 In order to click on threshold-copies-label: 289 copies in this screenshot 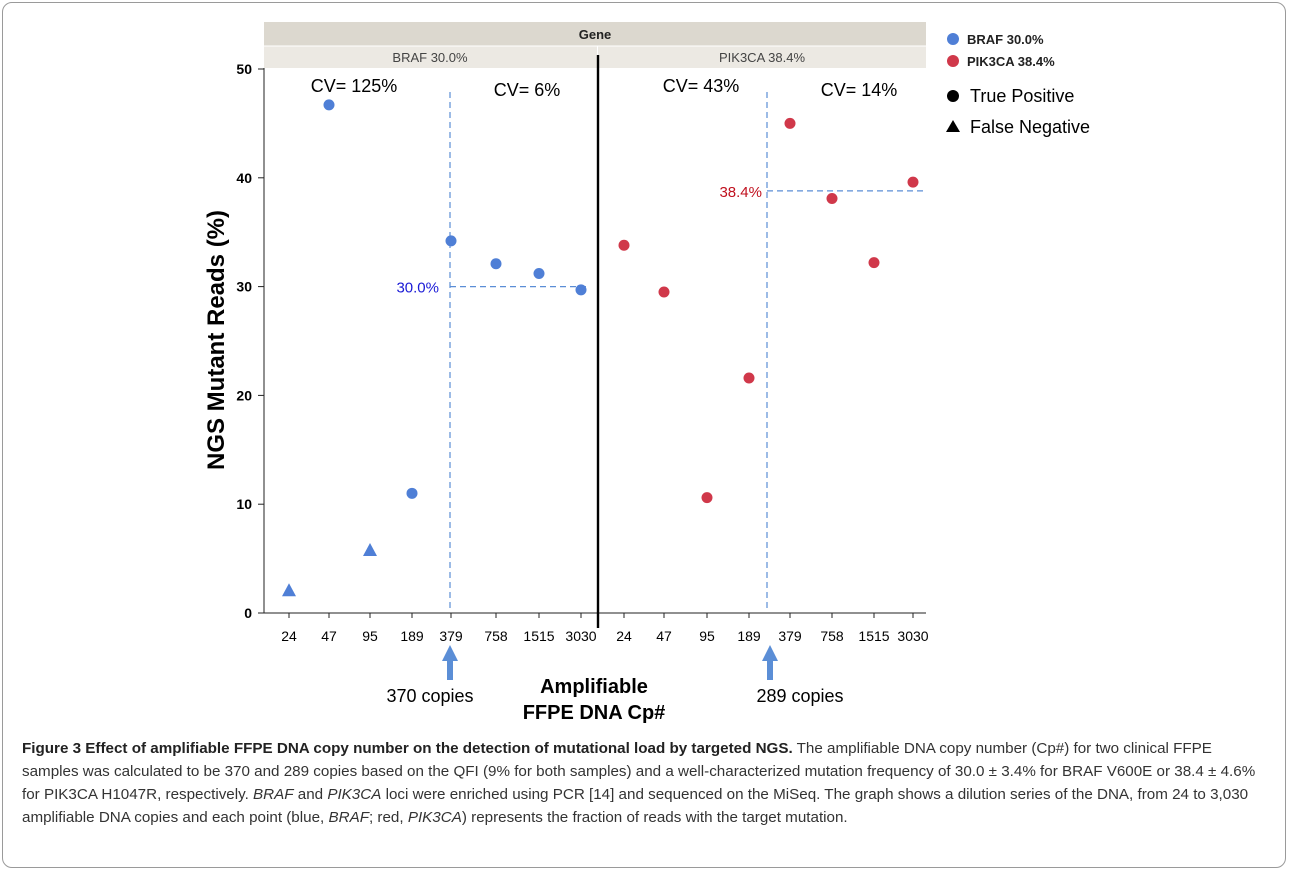, I will do `click(799, 696)`.